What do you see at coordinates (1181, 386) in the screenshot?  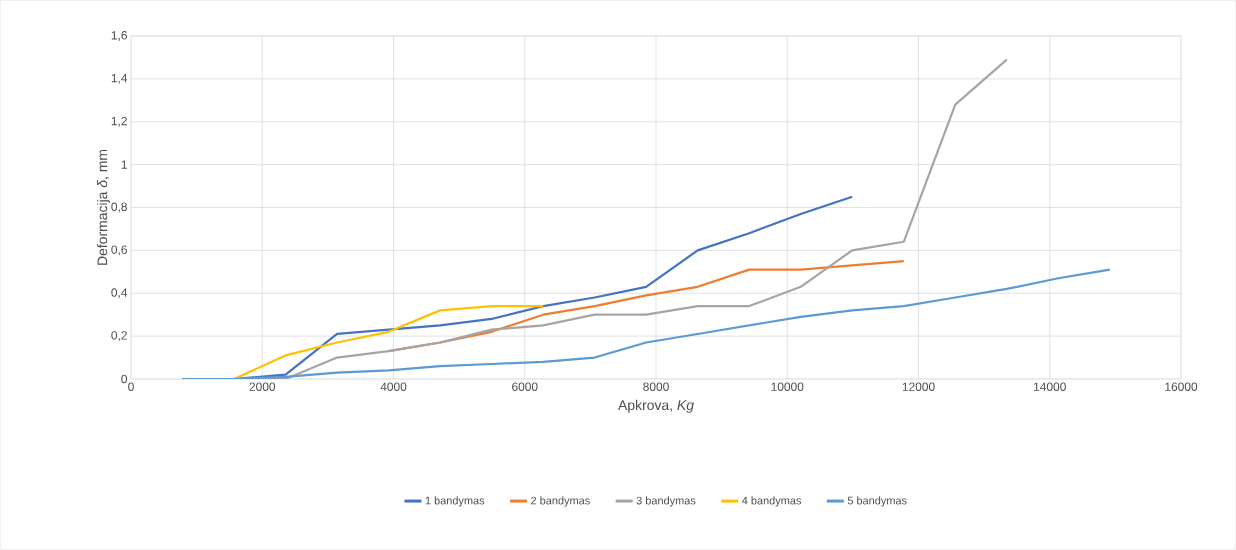 I see `x-tick-label: 16000` at bounding box center [1181, 386].